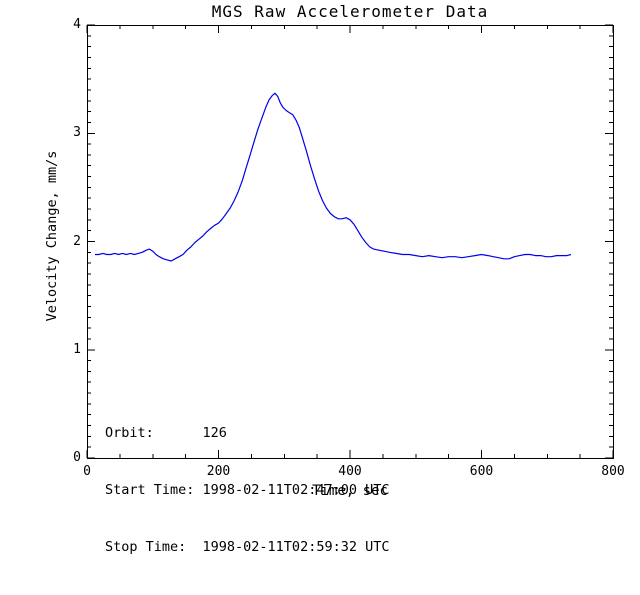  I want to click on y-tick-label: 1, so click(77, 349).